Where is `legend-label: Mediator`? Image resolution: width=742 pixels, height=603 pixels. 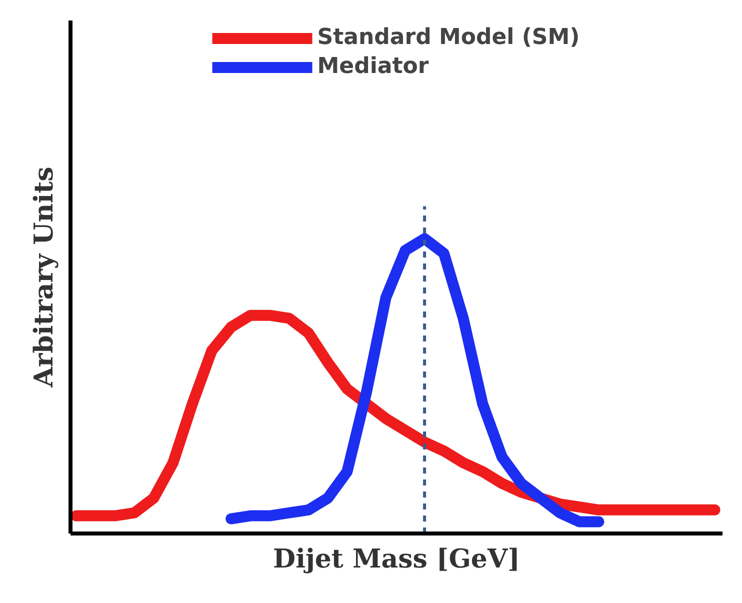
legend-label: Mediator is located at coordinates (373, 66).